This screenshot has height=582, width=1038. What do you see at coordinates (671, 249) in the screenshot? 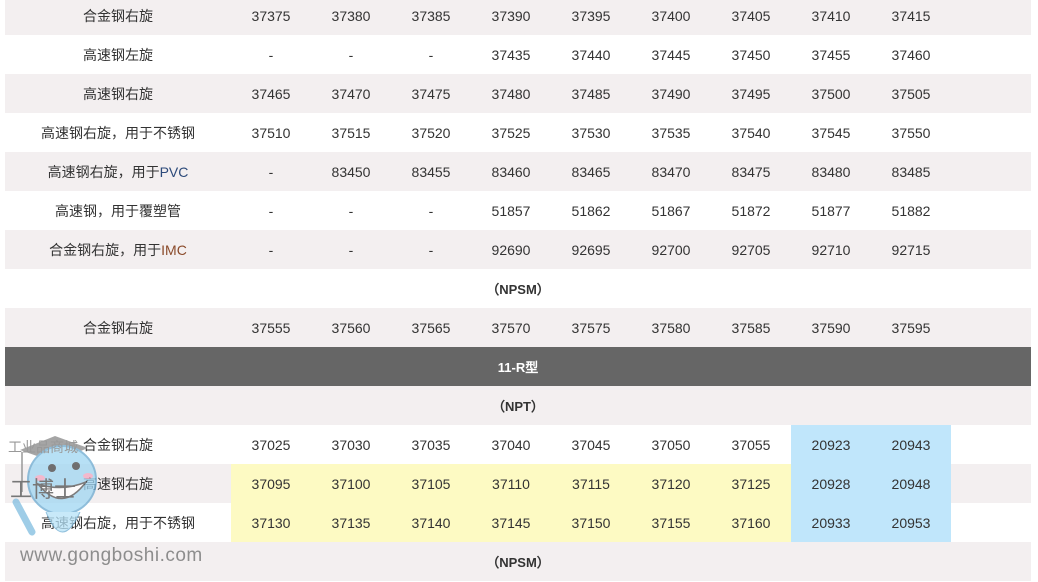
I see `part-number-cell: 92700` at bounding box center [671, 249].